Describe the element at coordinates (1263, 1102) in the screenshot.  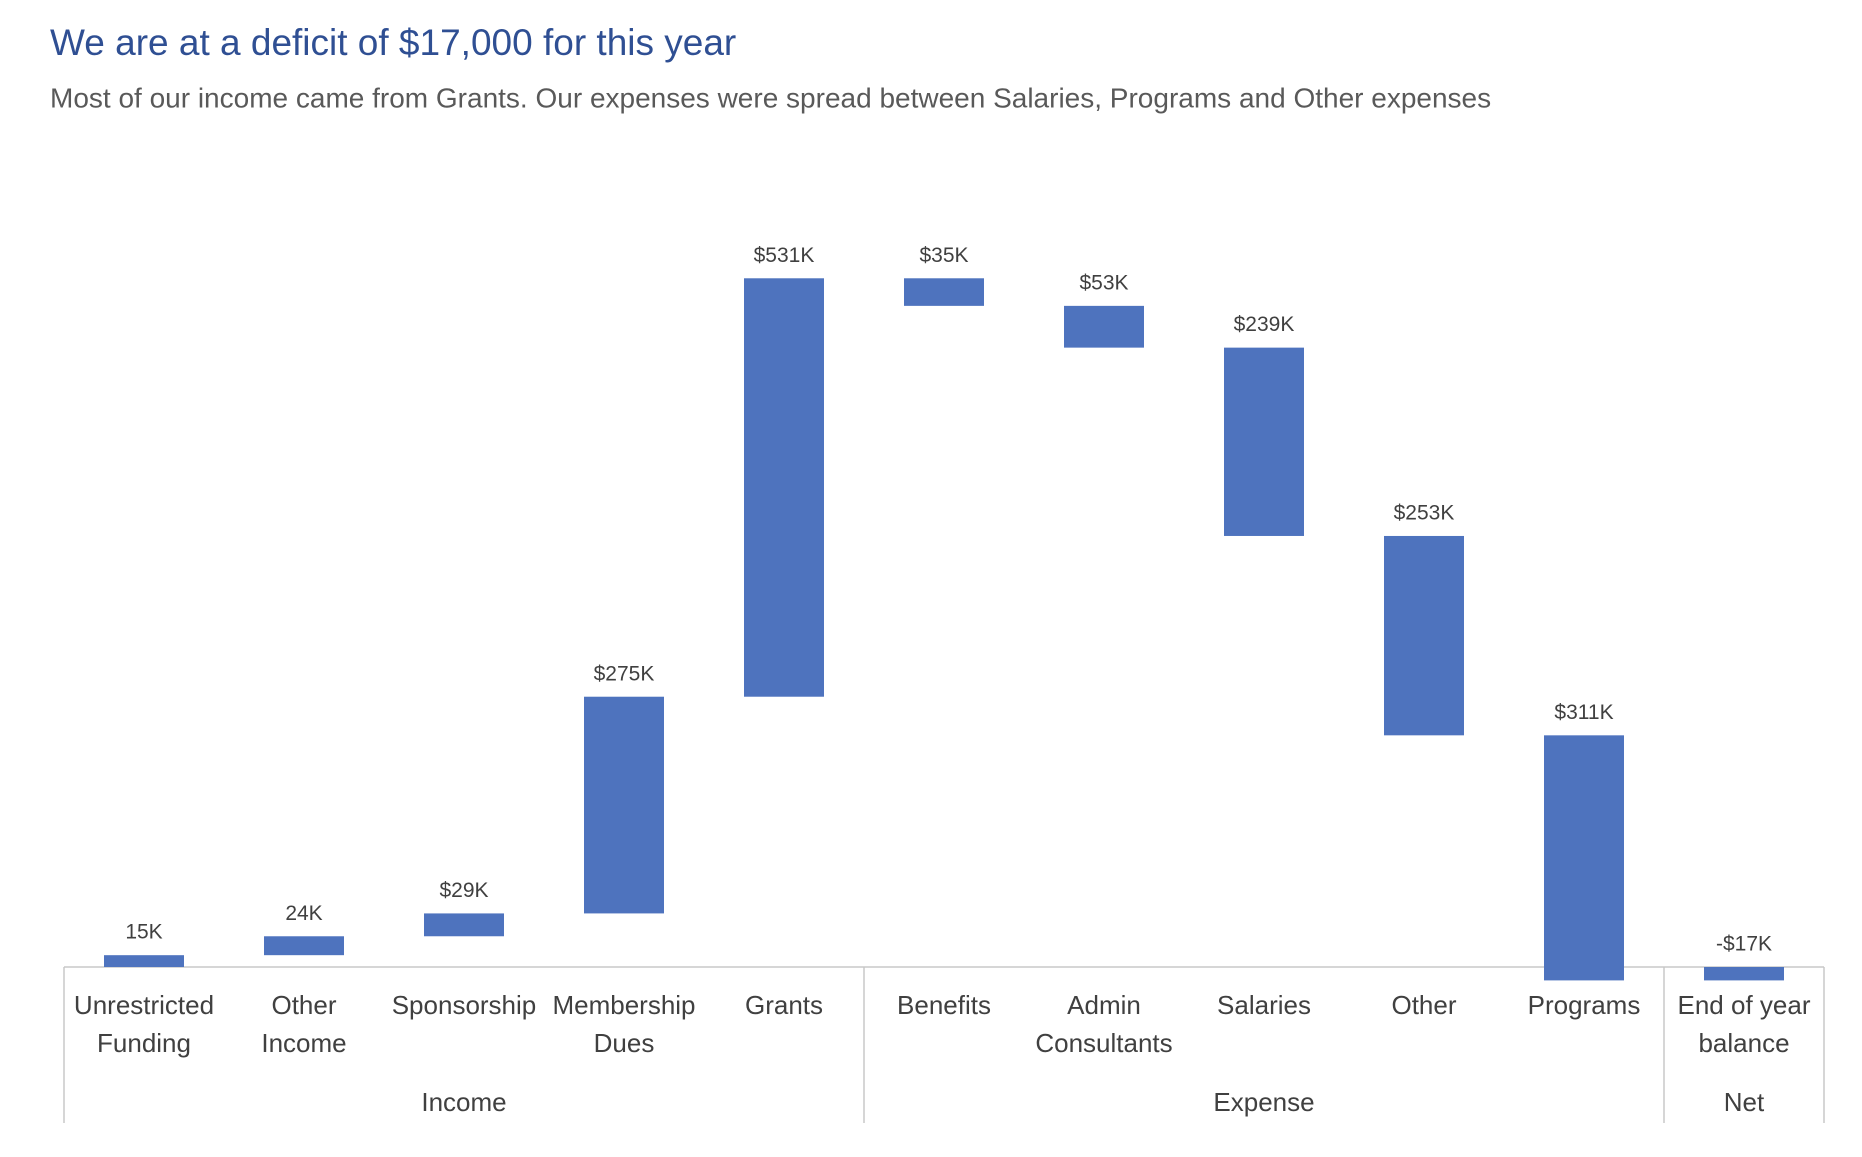
I see `group-label: Expense` at that location.